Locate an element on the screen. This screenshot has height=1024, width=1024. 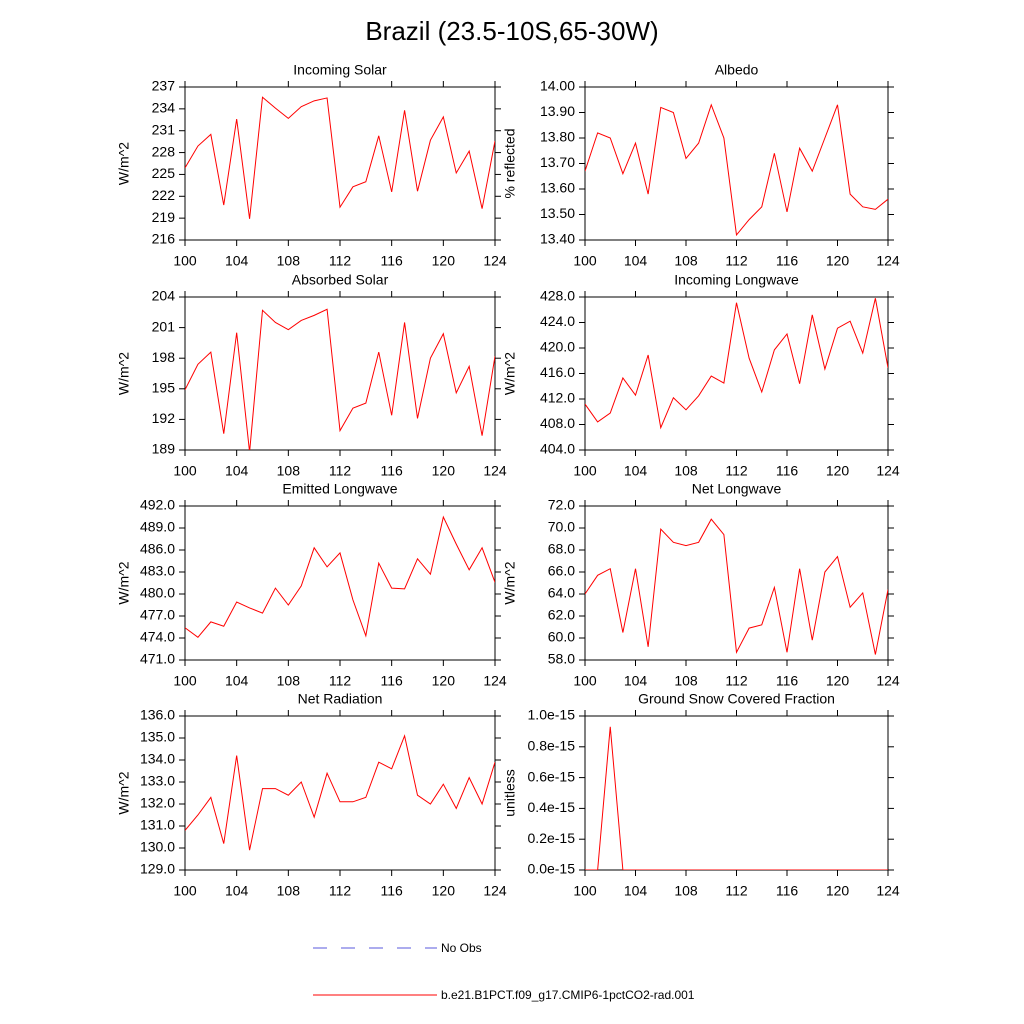
y-tick-label: 192 is located at coordinates (164, 418).